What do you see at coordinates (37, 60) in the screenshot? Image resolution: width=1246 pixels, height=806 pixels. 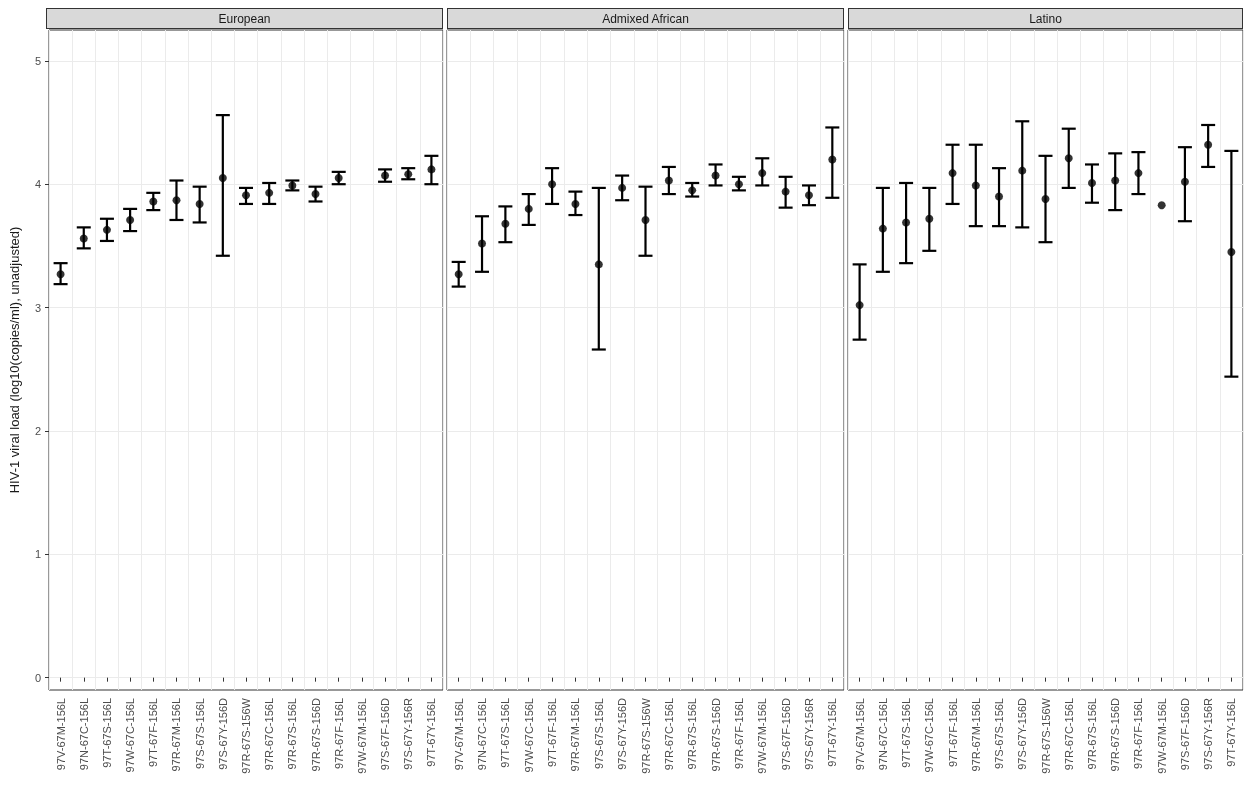 I see `y-tick-label: 5` at bounding box center [37, 60].